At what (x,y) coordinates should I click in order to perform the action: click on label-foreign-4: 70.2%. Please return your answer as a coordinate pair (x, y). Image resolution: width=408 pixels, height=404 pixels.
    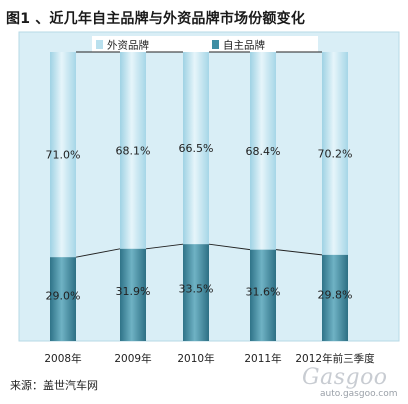
    Looking at the image, I should click on (335, 153).